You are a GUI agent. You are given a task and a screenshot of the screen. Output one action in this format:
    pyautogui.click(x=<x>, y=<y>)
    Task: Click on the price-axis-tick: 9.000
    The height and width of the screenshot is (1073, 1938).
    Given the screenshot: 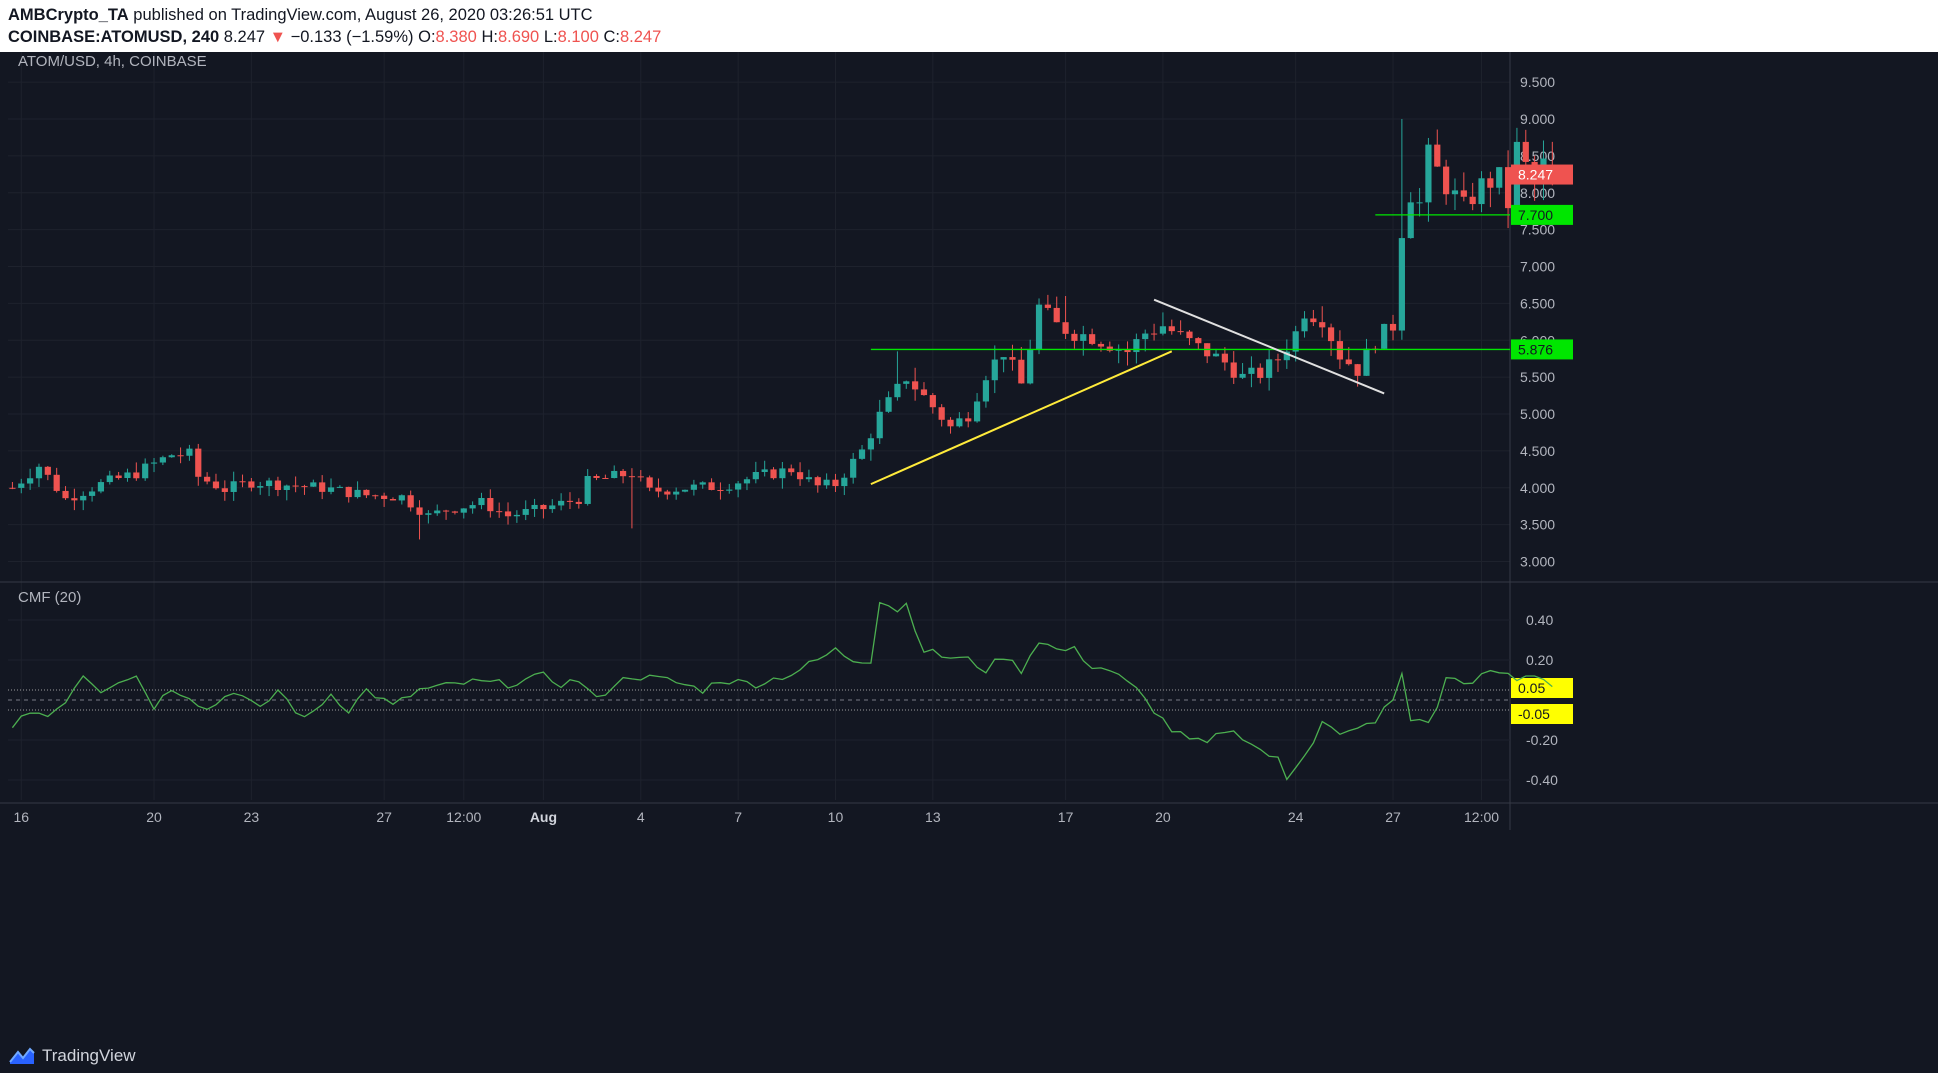 What is the action you would take?
    pyautogui.click(x=1537, y=119)
    